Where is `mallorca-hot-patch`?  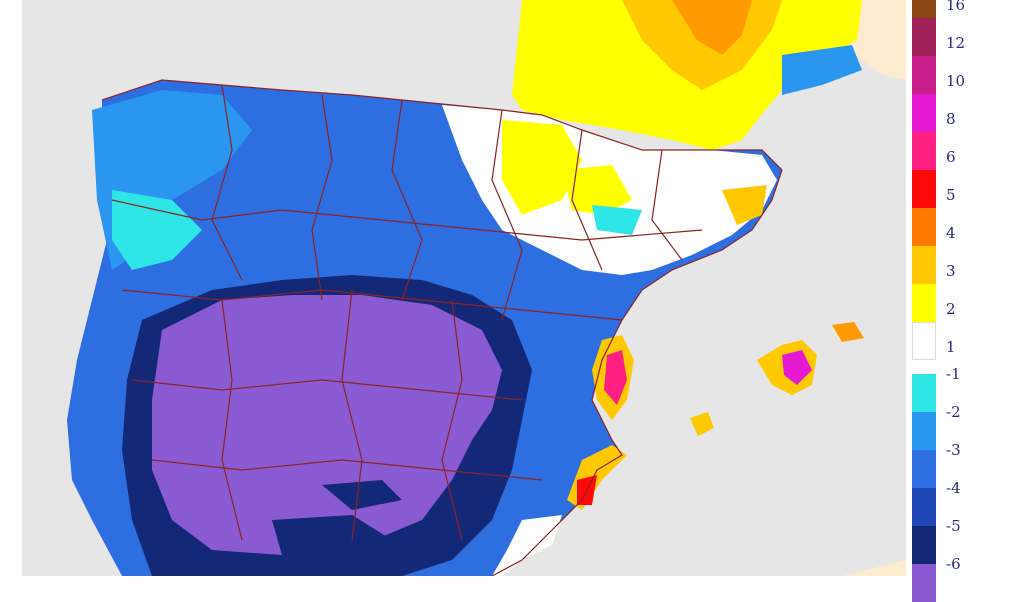 mallorca-hot-patch is located at coordinates (797, 367).